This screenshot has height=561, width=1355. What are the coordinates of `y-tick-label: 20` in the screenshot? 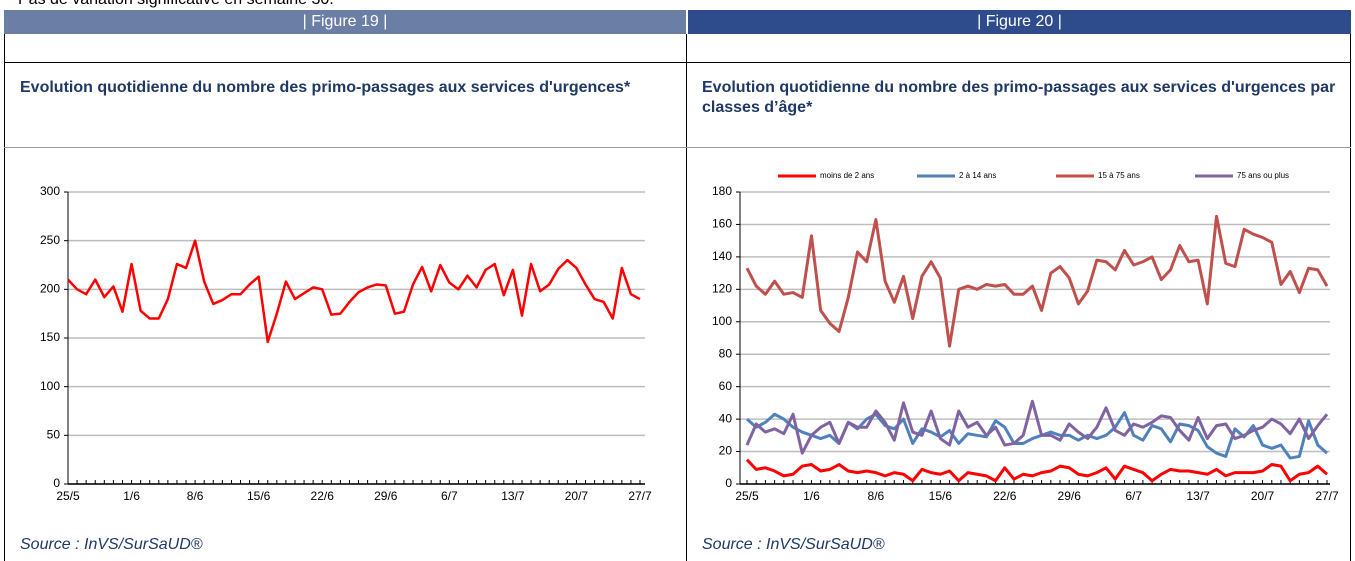 It's located at (726, 451).